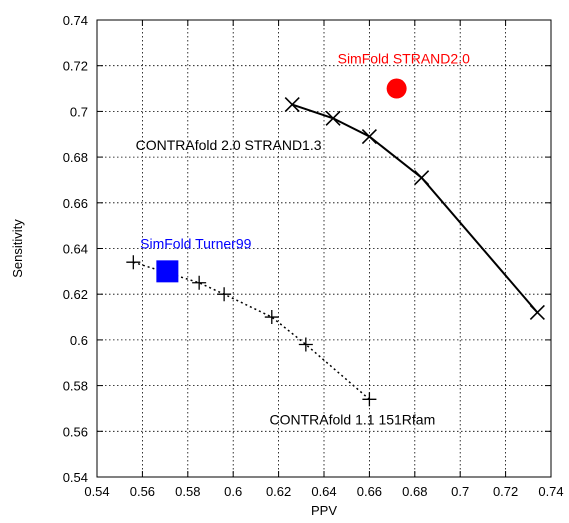  What do you see at coordinates (79, 340) in the screenshot?
I see `y-tick-label: 0.6` at bounding box center [79, 340].